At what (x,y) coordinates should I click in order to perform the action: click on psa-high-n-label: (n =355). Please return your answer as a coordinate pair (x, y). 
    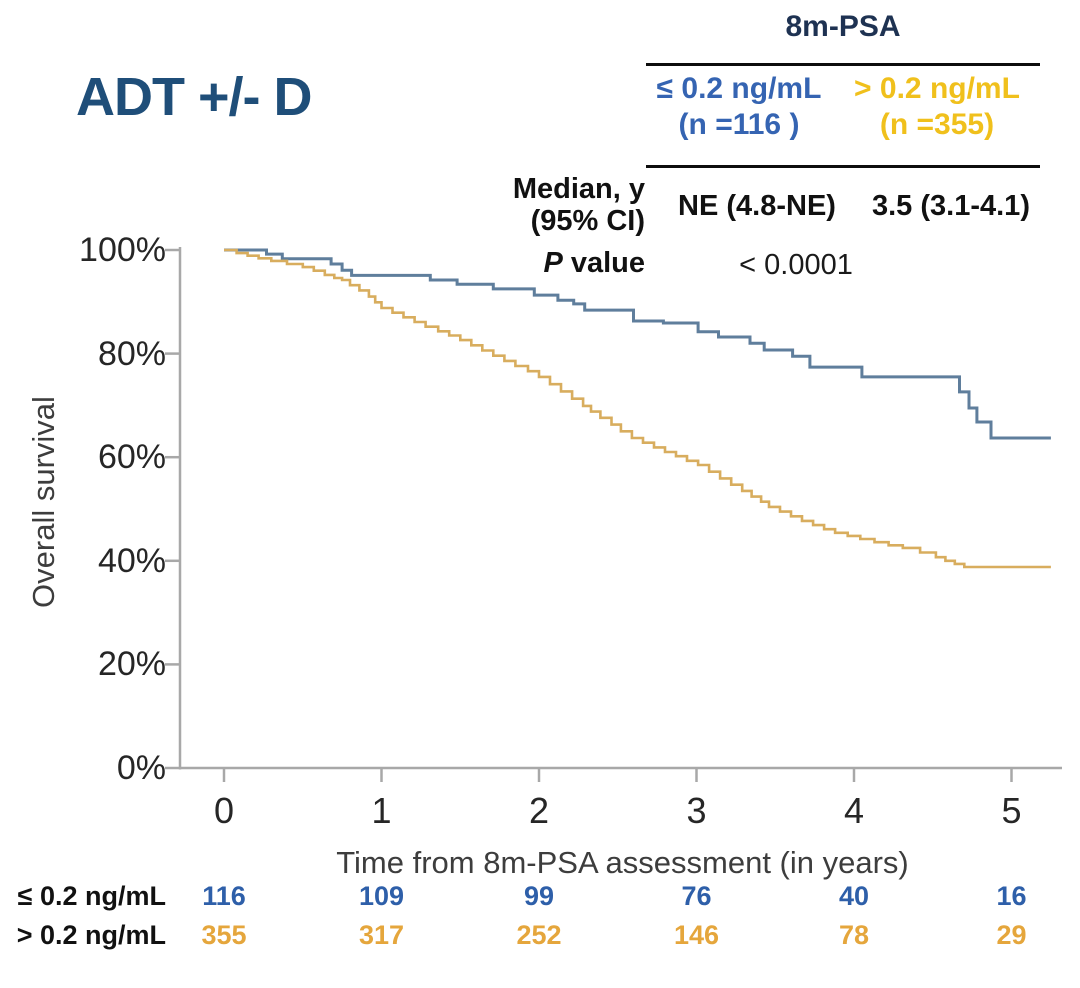
    Looking at the image, I should click on (937, 124).